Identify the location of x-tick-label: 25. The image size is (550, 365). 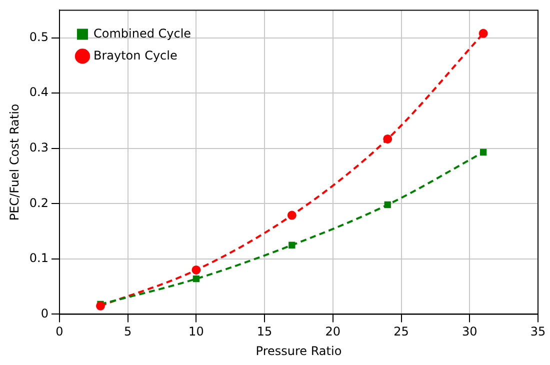
(401, 331).